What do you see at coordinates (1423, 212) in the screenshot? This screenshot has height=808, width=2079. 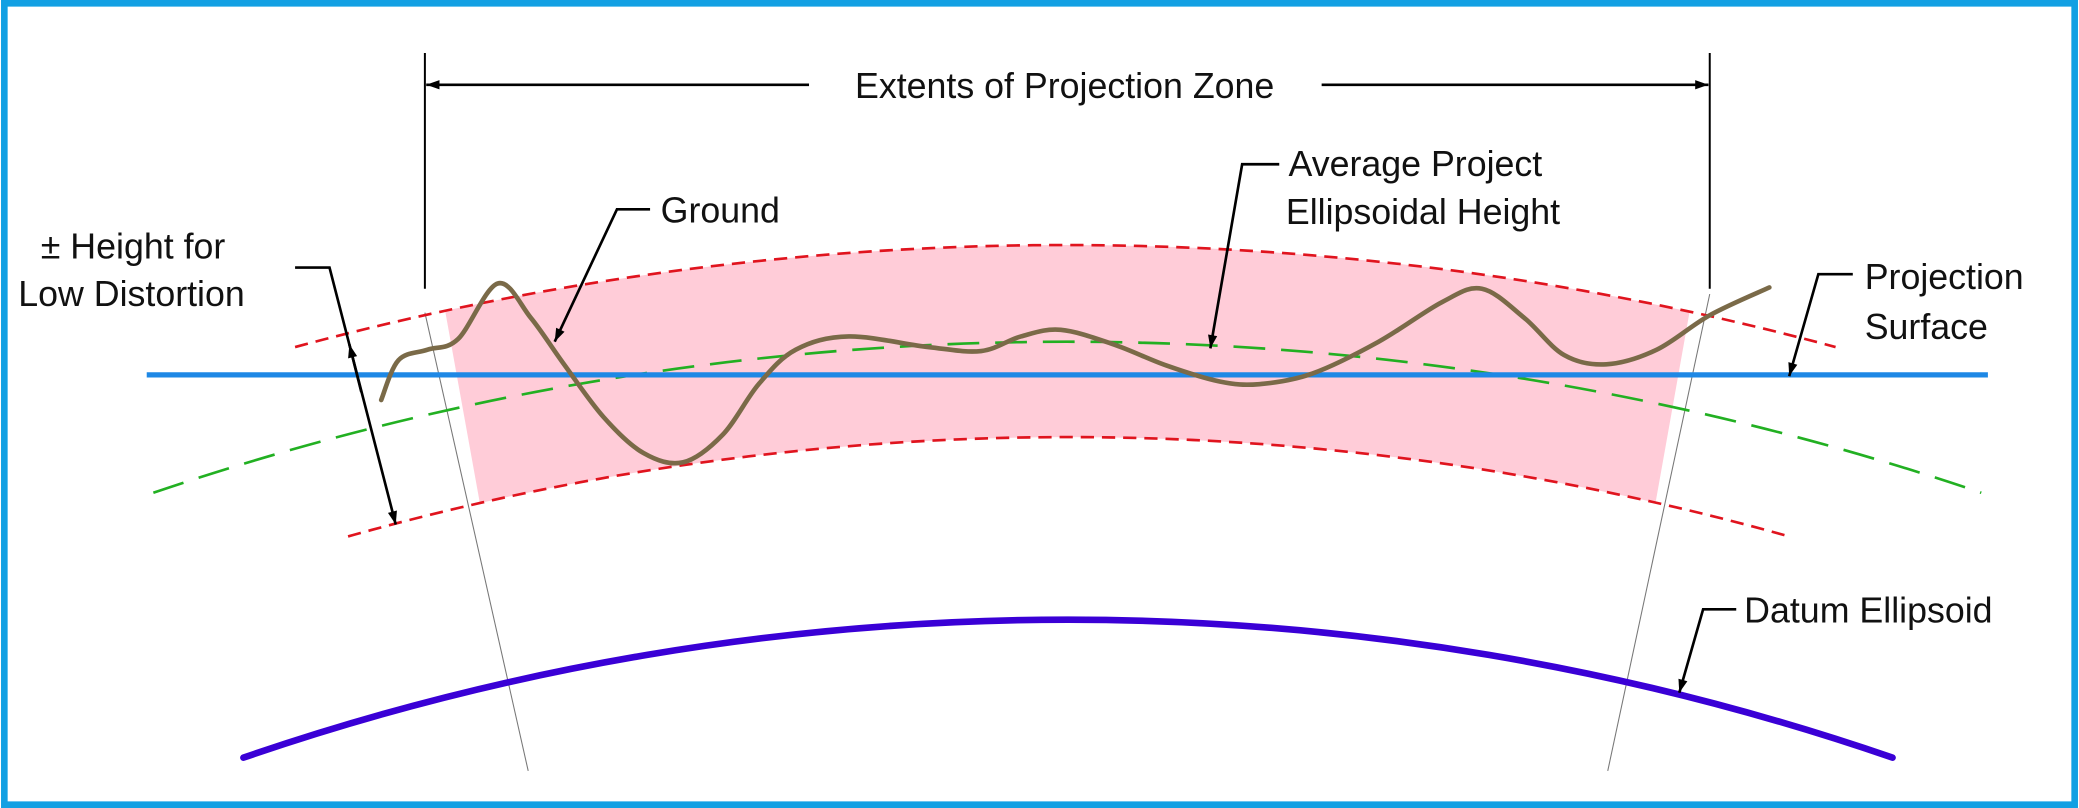 I see `average-height-label-line2: Ellipsoidal Height` at bounding box center [1423, 212].